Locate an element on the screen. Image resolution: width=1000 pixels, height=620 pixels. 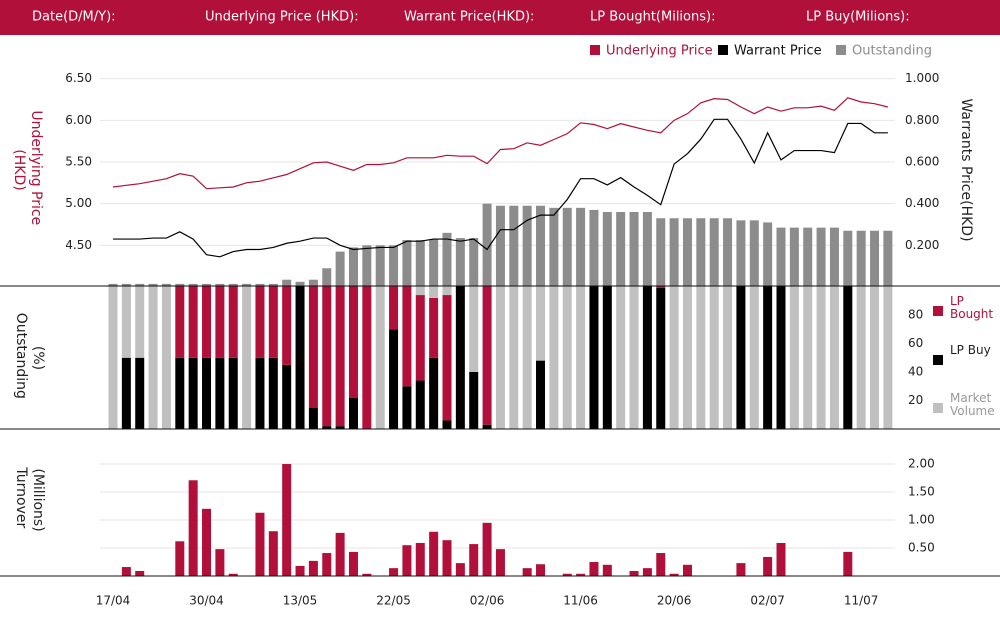
y-tick-label: 2.00 is located at coordinates (921, 464).